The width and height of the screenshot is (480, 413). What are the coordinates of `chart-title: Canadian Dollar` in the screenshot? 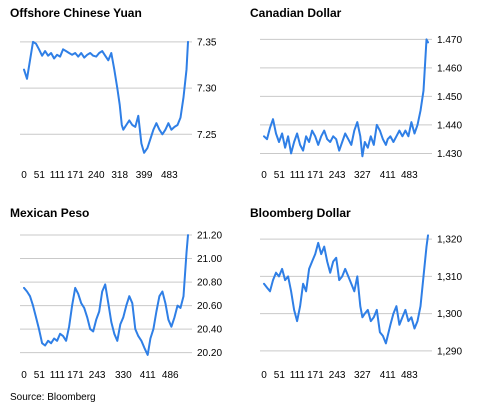 It's located at (296, 13).